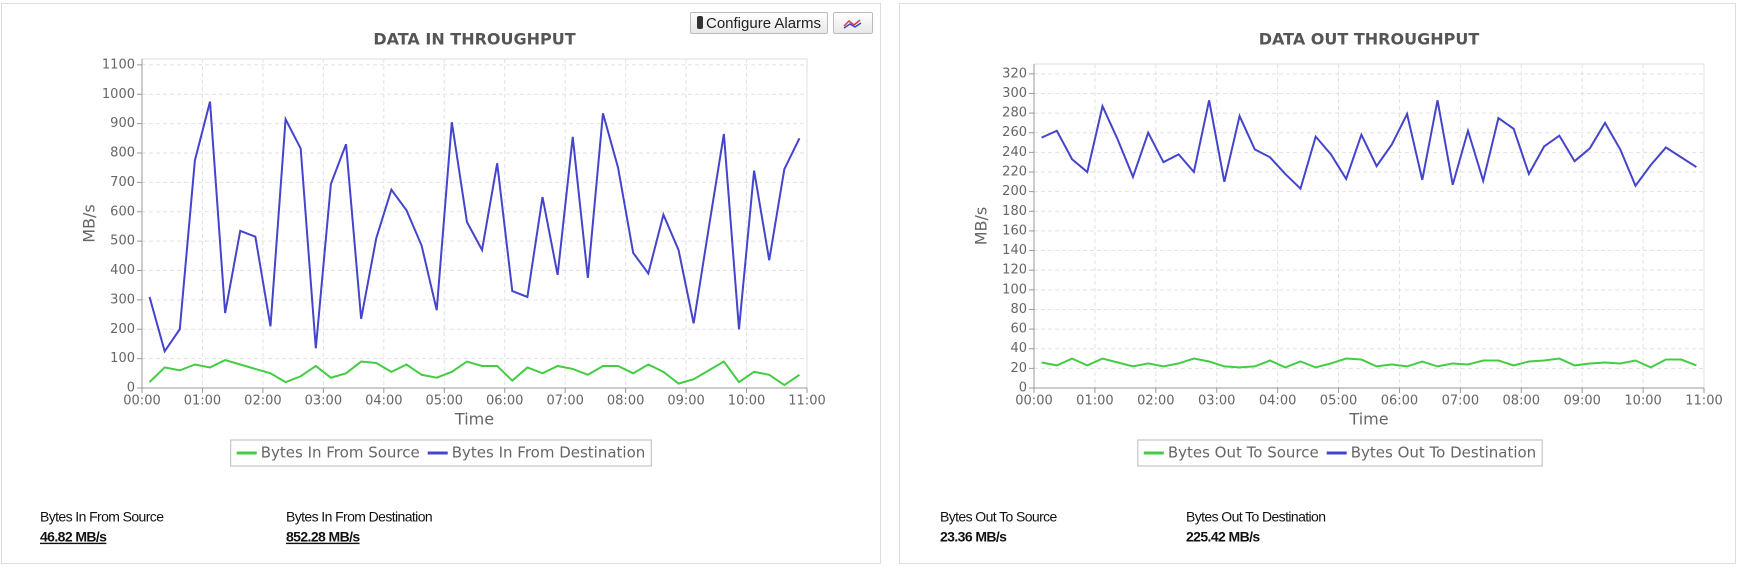 This screenshot has height=567, width=1737. I want to click on y-tick-label: 80, so click(1018, 309).